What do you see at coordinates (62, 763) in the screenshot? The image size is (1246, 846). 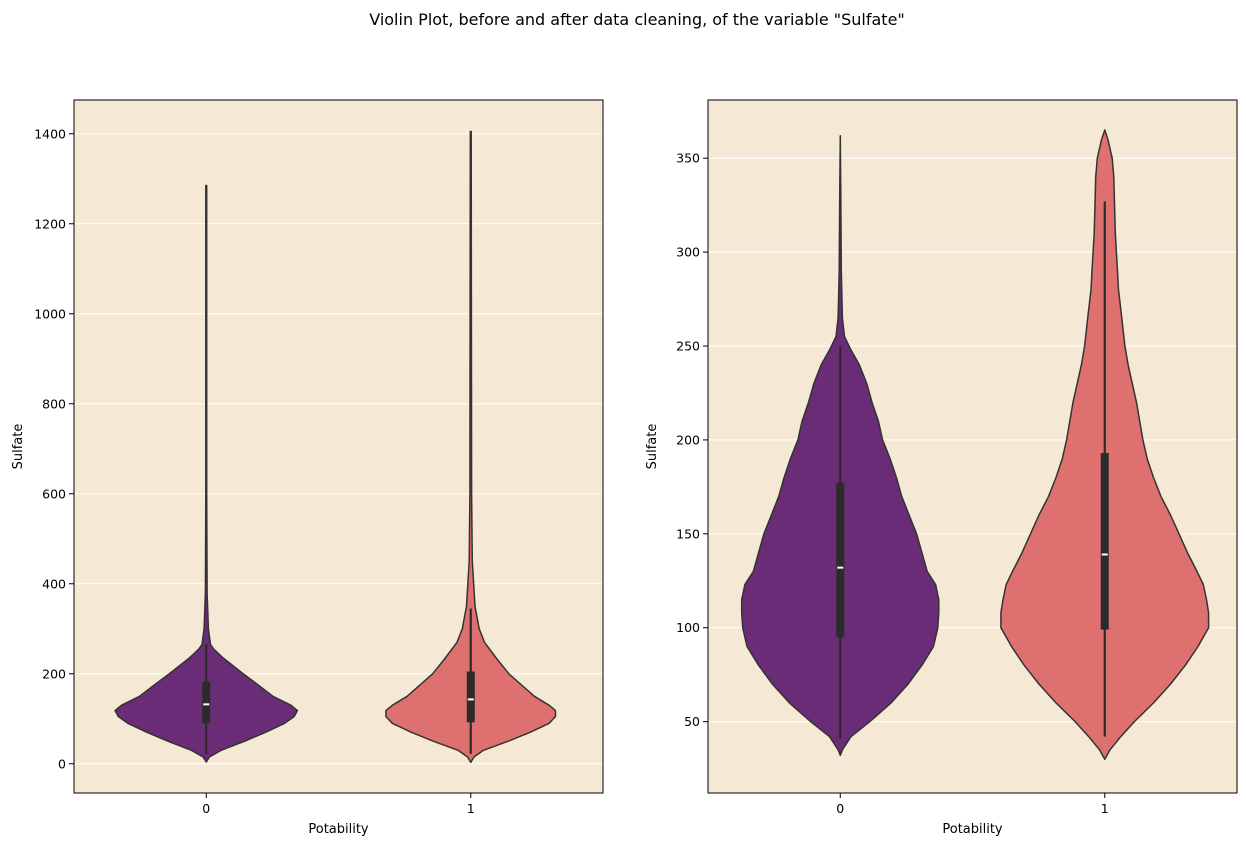 I see `y-tick-label: 0` at bounding box center [62, 763].